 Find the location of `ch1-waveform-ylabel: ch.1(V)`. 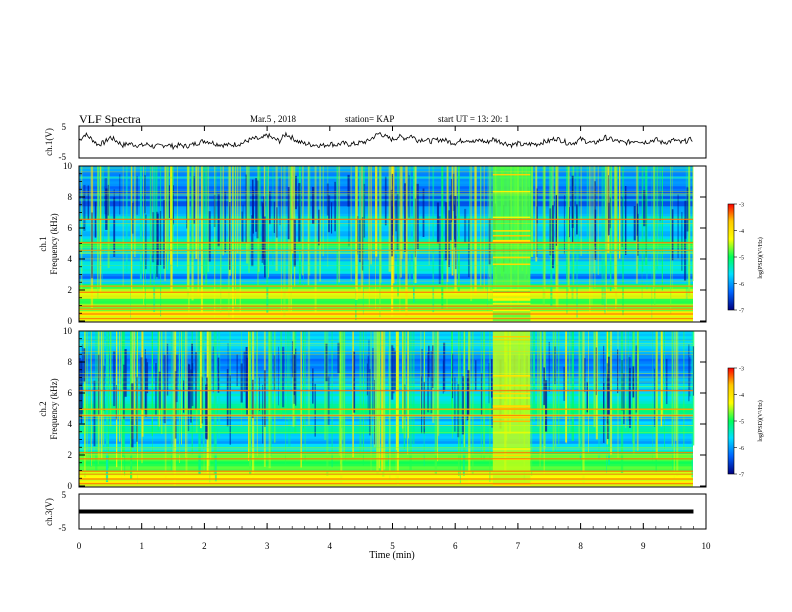

ch1-waveform-ylabel: ch.1(V) is located at coordinates (49, 142).